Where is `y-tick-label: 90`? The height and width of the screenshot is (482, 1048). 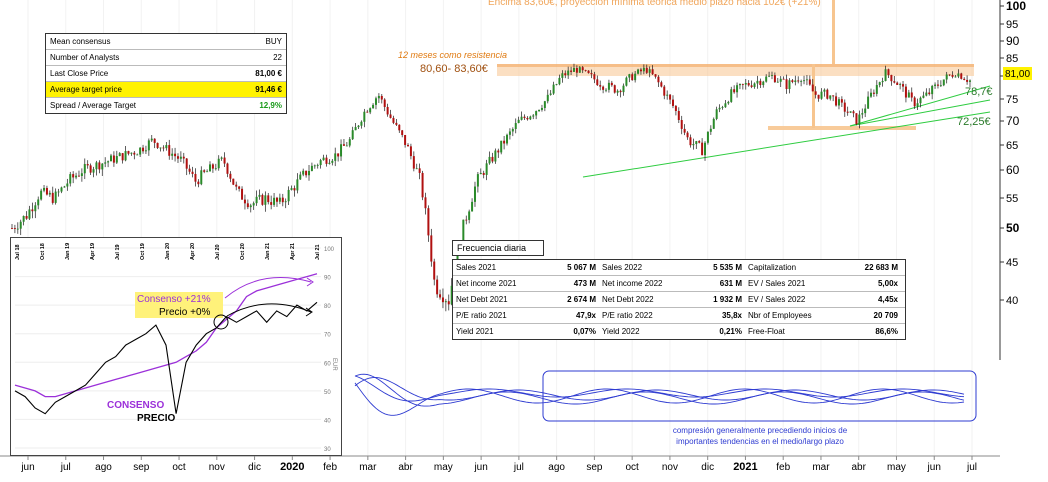
y-tick-label: 90 is located at coordinates (1013, 41).